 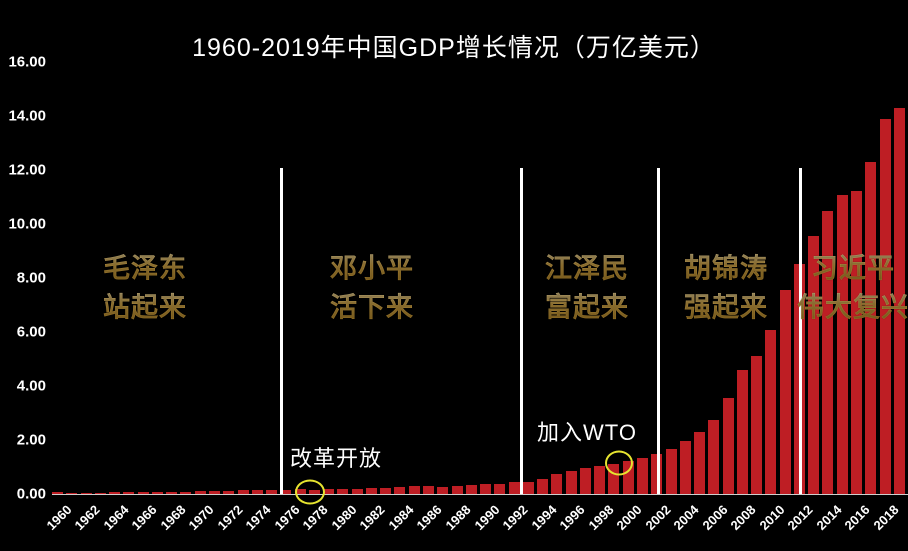 What do you see at coordinates (585, 481) in the screenshot?
I see `bar-1997` at bounding box center [585, 481].